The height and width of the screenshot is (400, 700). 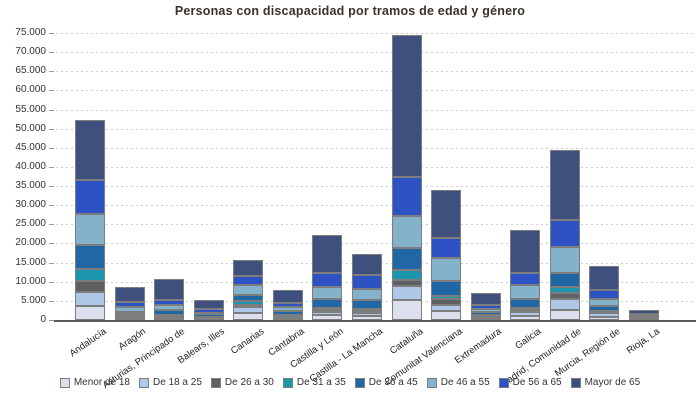 I want to click on x-axis-line, so click(x=375, y=321).